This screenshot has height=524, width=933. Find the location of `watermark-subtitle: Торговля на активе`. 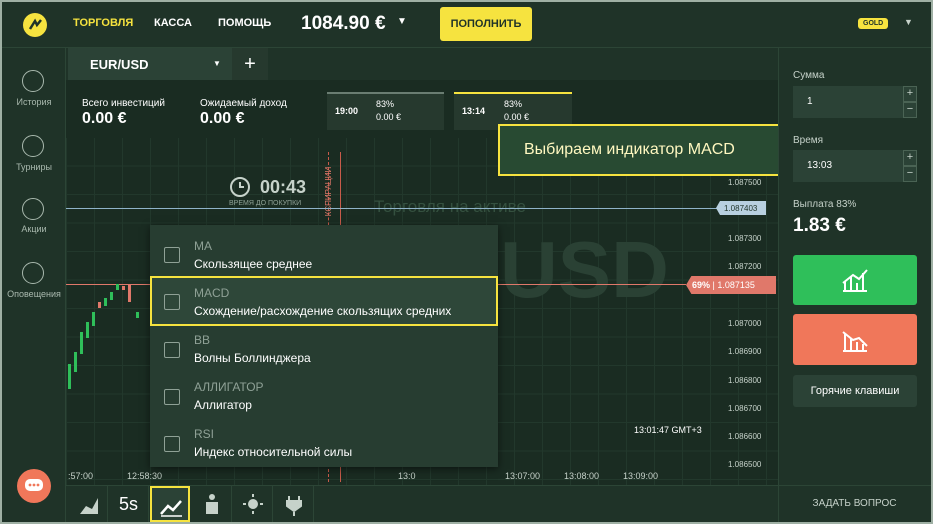

watermark-subtitle: Торговля на активе is located at coordinates (450, 206).